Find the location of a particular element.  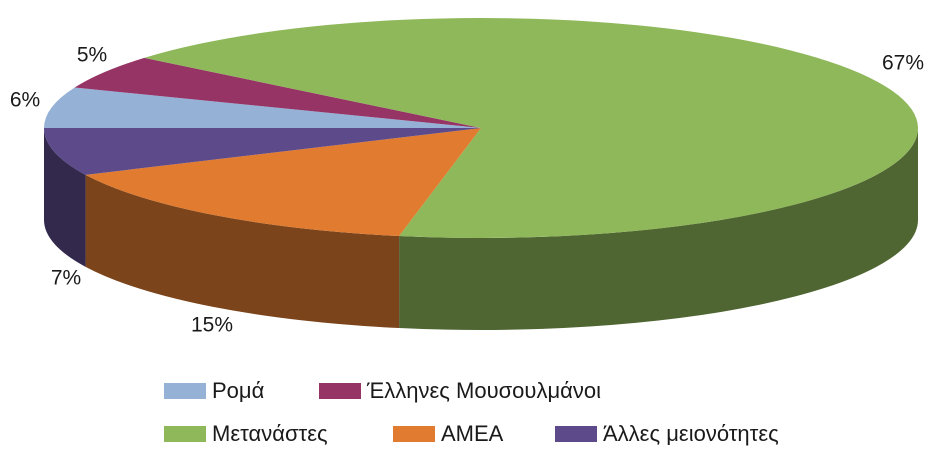

legend-label: Μετανάστες is located at coordinates (270, 433).